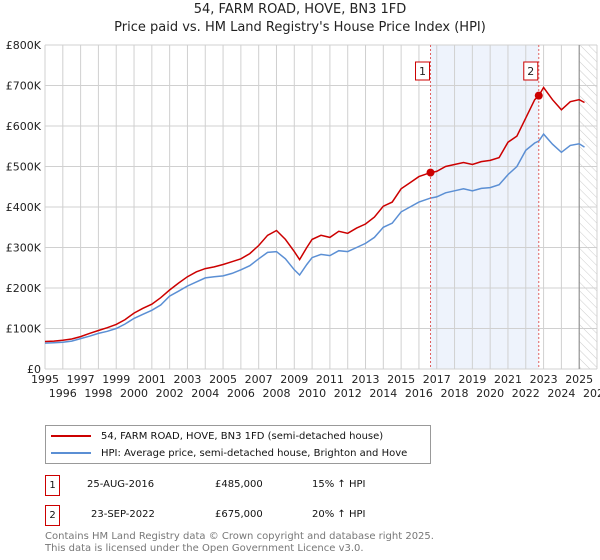 The image size is (600, 560). What do you see at coordinates (223, 379) in the screenshot?
I see `x-tick-label: 2005` at bounding box center [223, 379].